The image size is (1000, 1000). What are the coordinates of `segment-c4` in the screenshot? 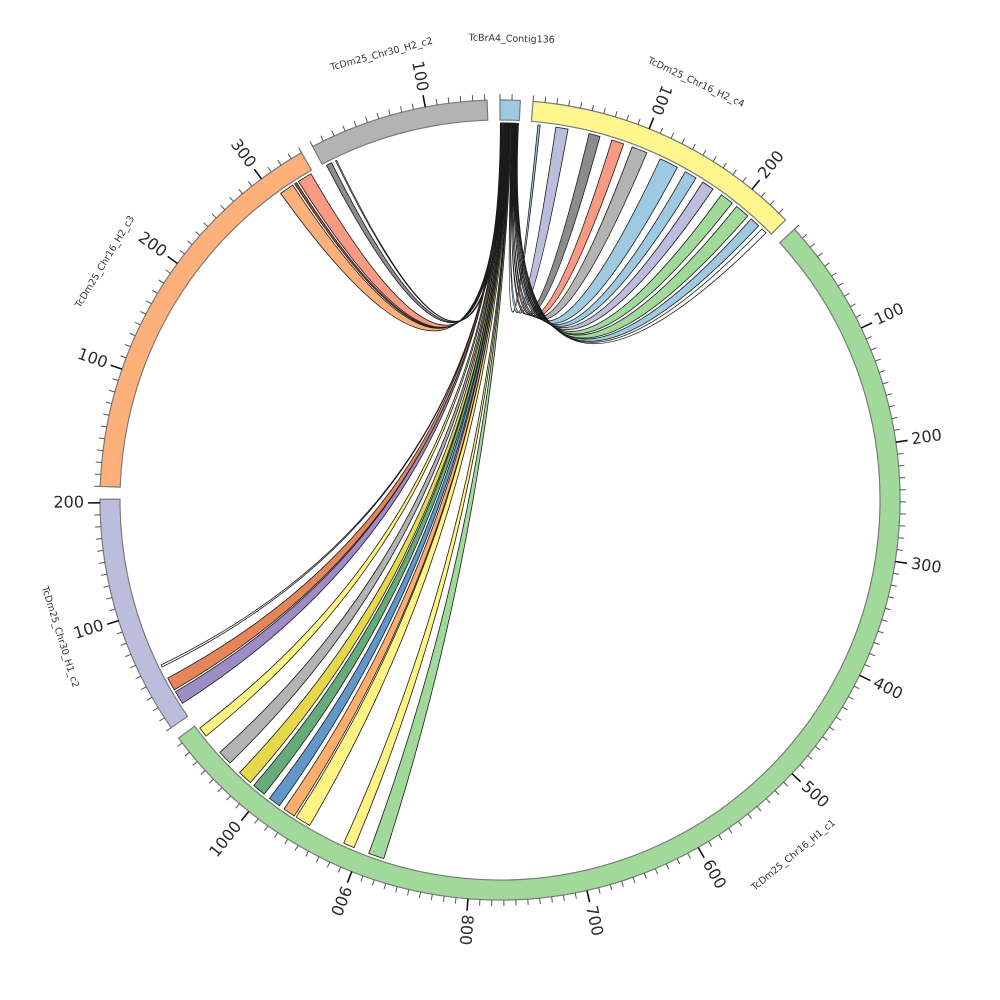 It's located at (658, 167).